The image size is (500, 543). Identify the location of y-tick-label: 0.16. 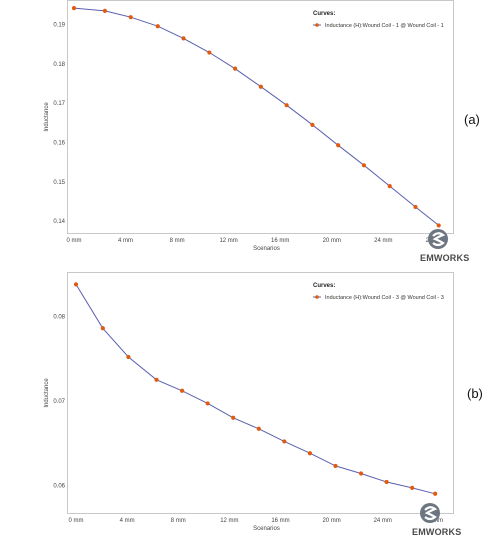
(59, 144).